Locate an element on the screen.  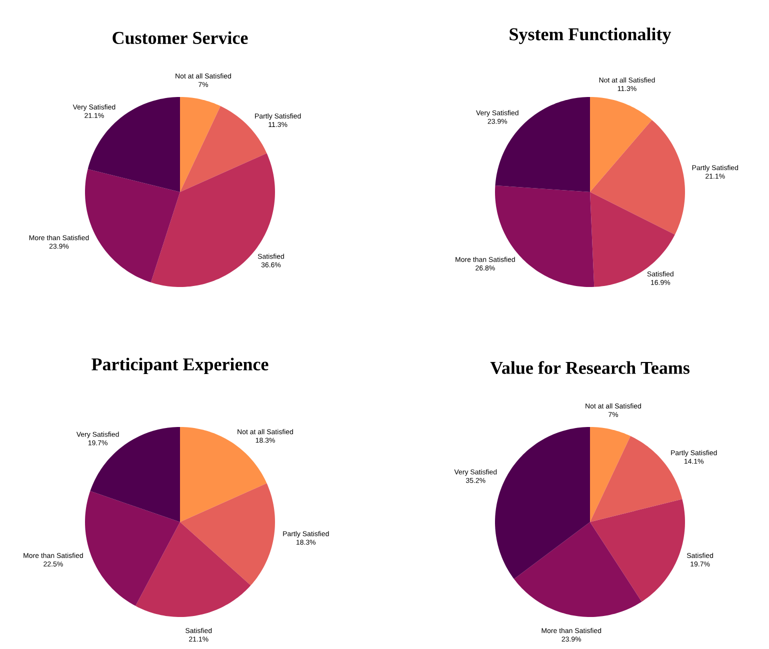
chart-title: Value for Research Teams is located at coordinates (590, 367).